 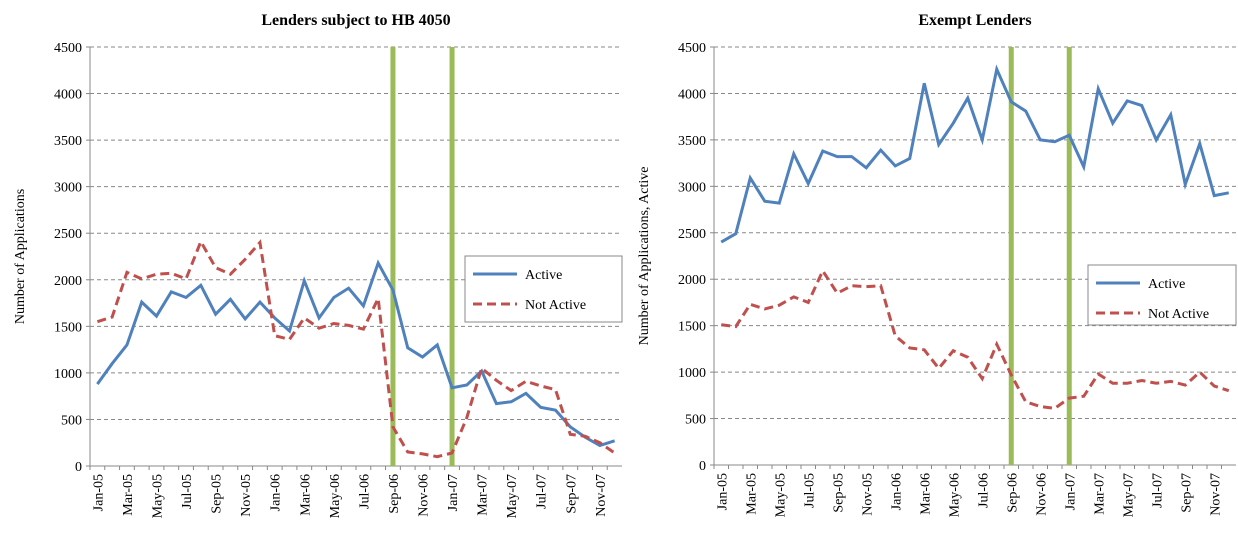 What do you see at coordinates (20, 256) in the screenshot?
I see `y-axis-label: Number of Applications` at bounding box center [20, 256].